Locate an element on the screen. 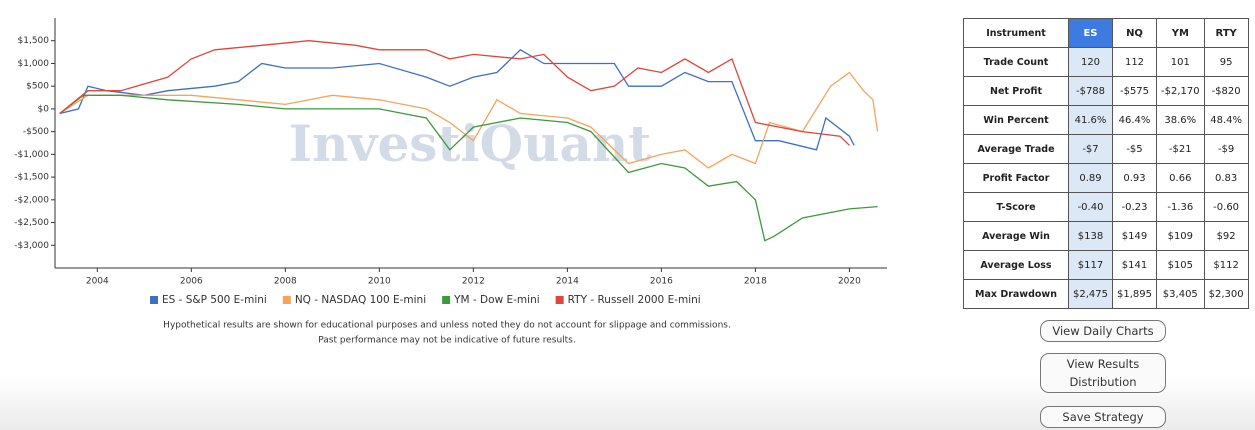 The height and width of the screenshot is (430, 1255). x-tick-label: 2012 is located at coordinates (473, 282).